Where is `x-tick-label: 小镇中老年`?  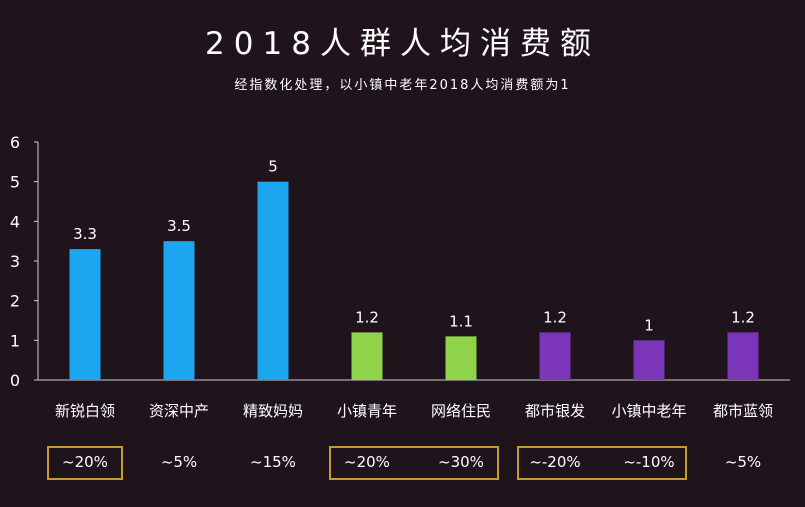 x-tick-label: 小镇中老年 is located at coordinates (648, 411).